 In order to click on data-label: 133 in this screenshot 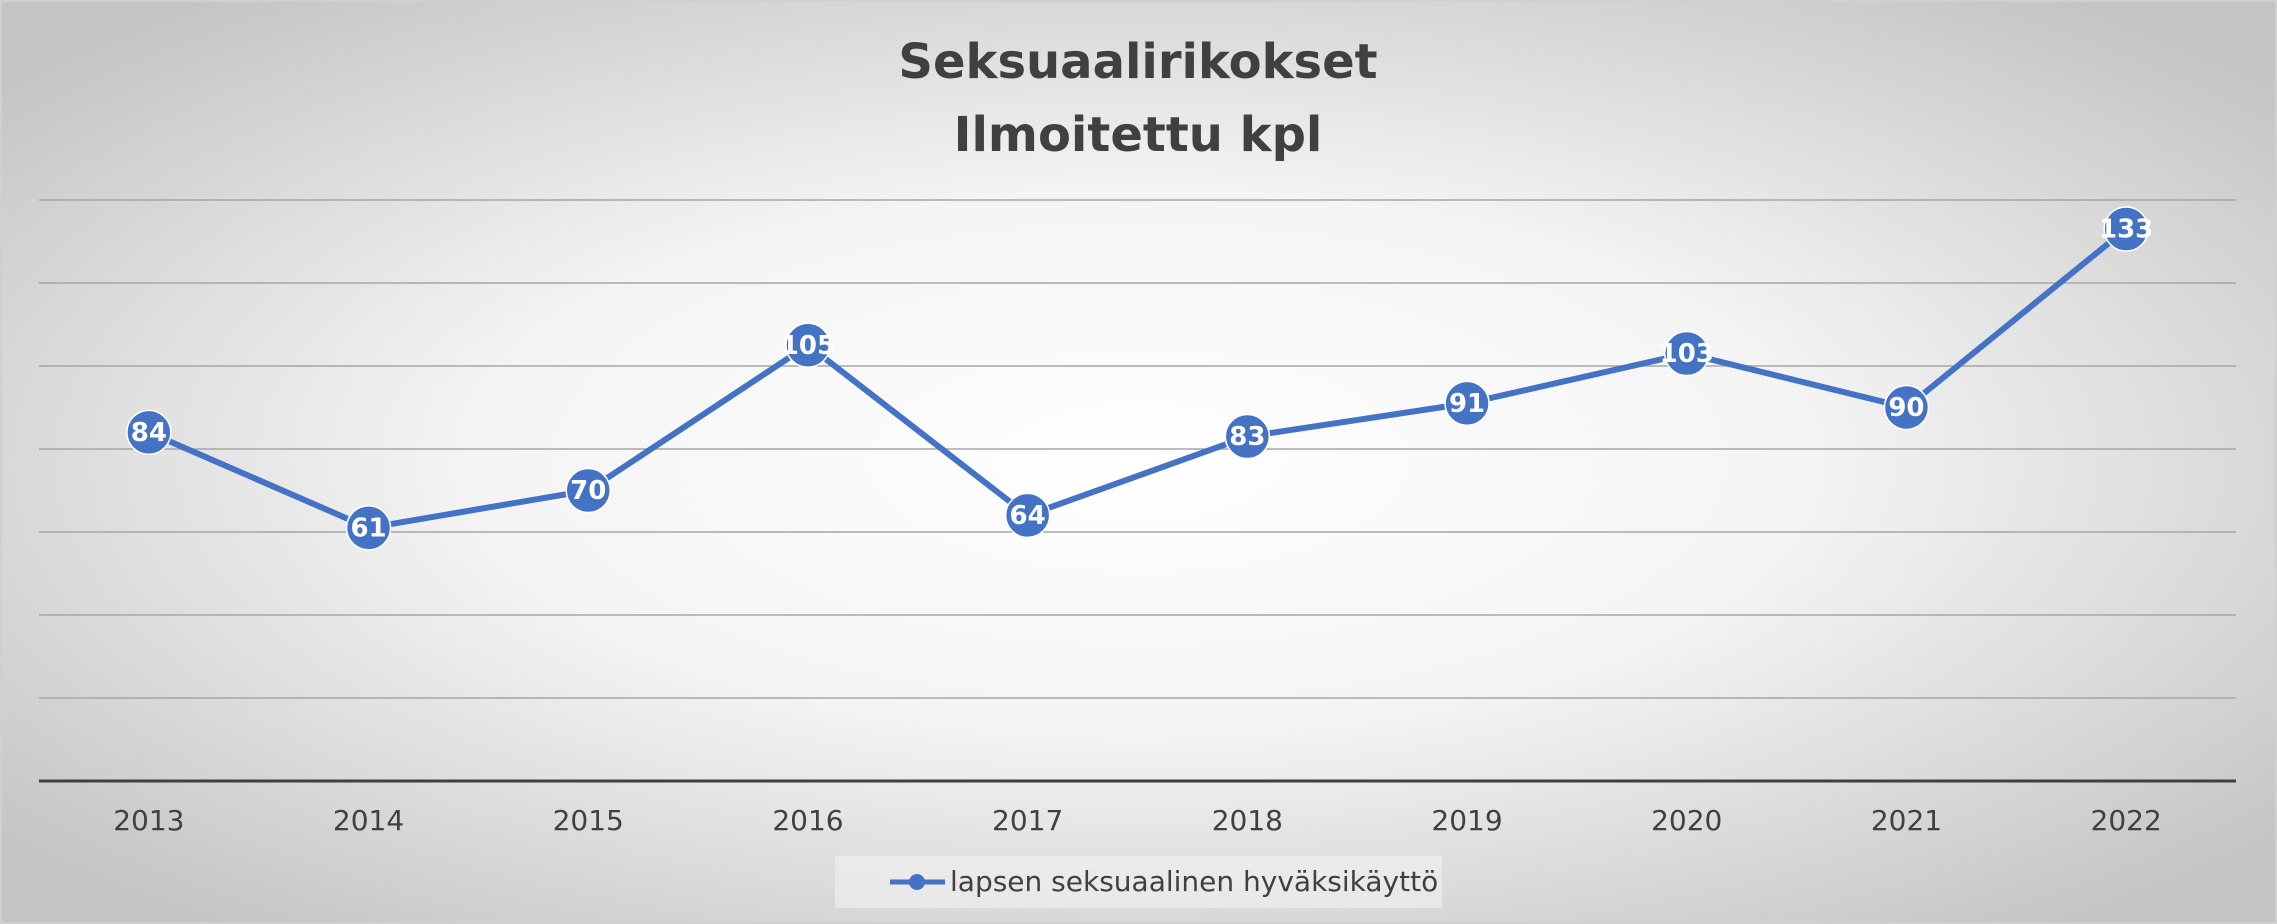, I will do `click(2126, 230)`.